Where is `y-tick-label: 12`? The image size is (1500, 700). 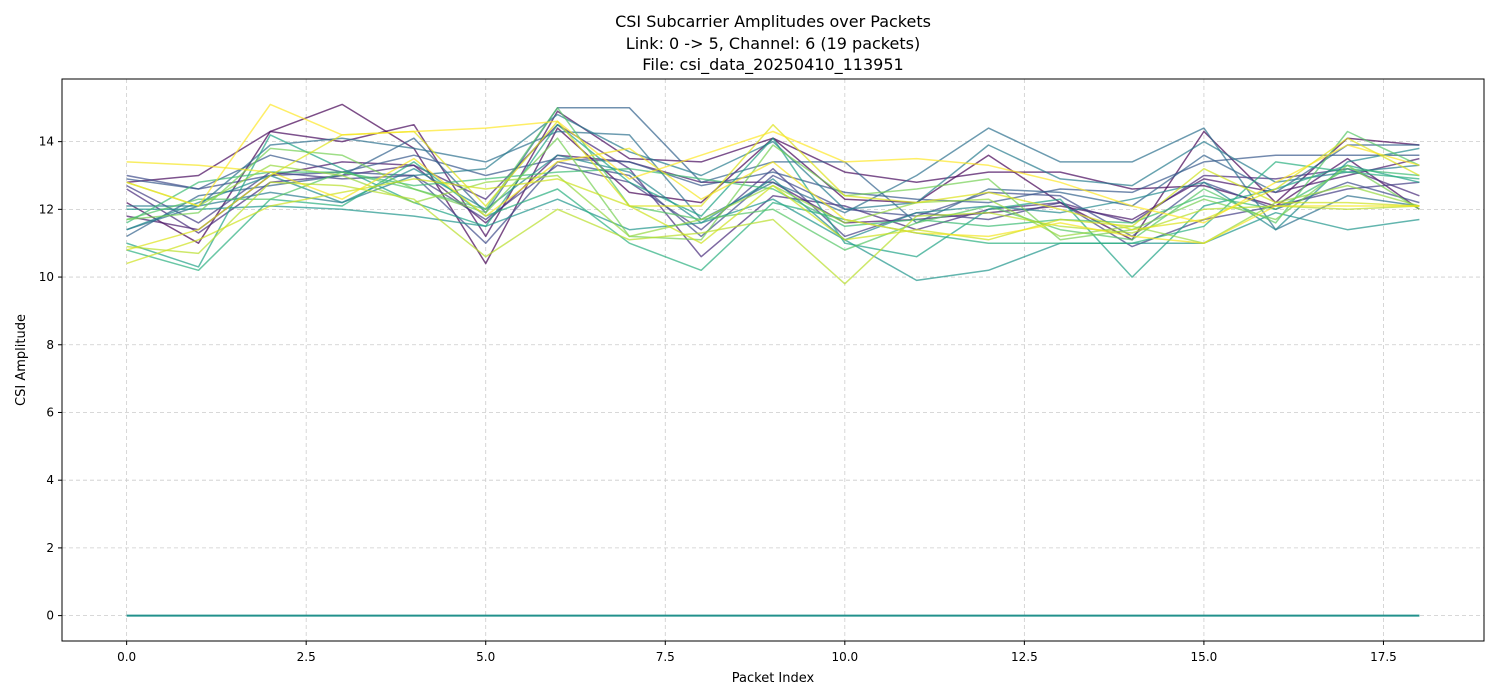 y-tick-label: 12 is located at coordinates (46, 209).